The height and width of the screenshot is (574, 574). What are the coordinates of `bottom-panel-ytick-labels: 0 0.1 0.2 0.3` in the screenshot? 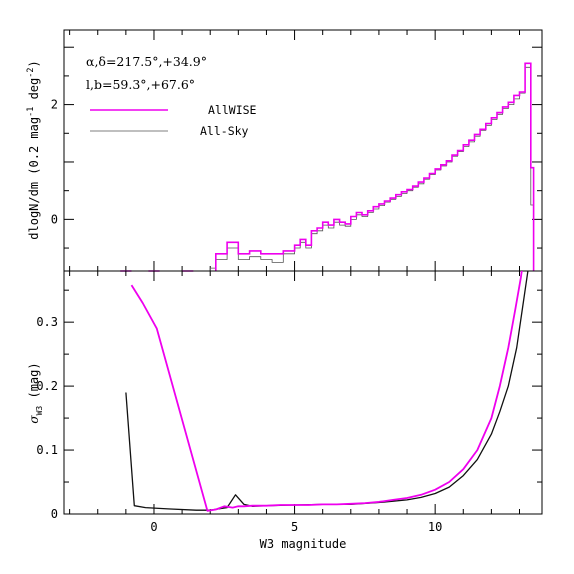 It's located at (47, 418).